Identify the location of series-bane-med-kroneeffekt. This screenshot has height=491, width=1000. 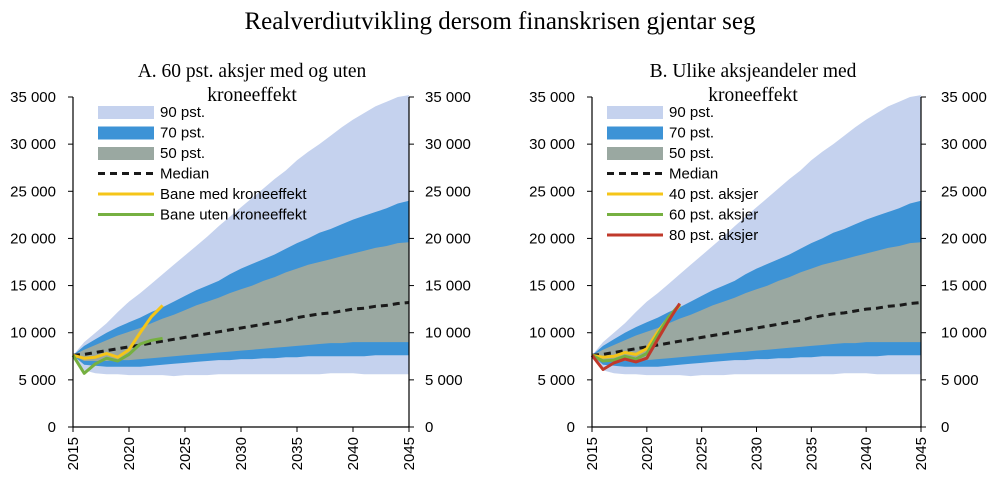
(118, 332).